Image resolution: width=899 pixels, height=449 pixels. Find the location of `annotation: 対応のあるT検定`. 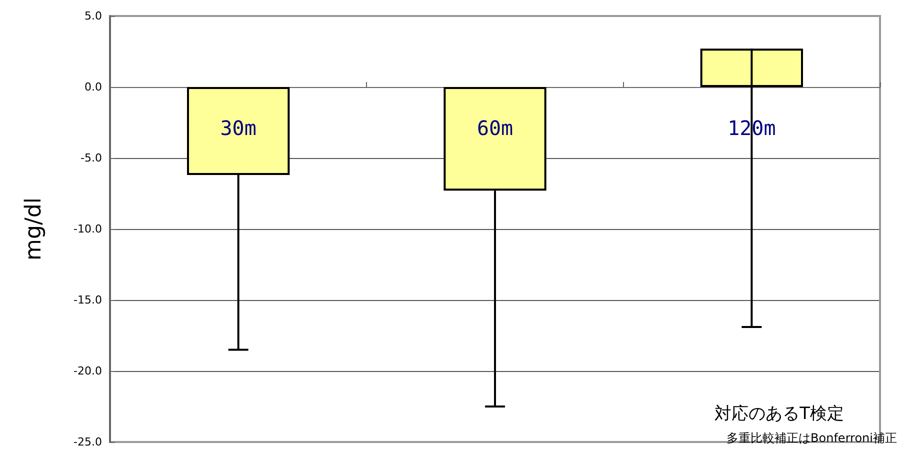

annotation: 対応のあるT検定 is located at coordinates (779, 414).